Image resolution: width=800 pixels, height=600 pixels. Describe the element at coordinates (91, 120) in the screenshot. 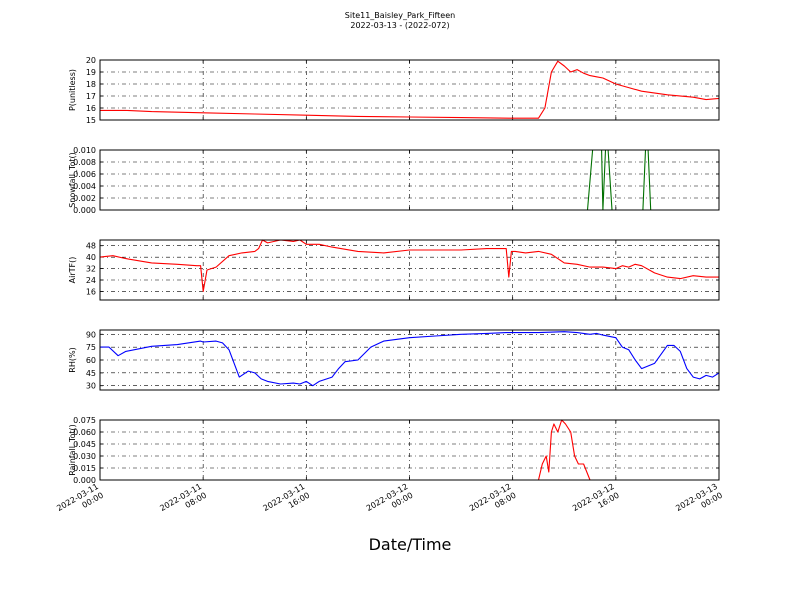

I see `y-tick-label: 15` at that location.